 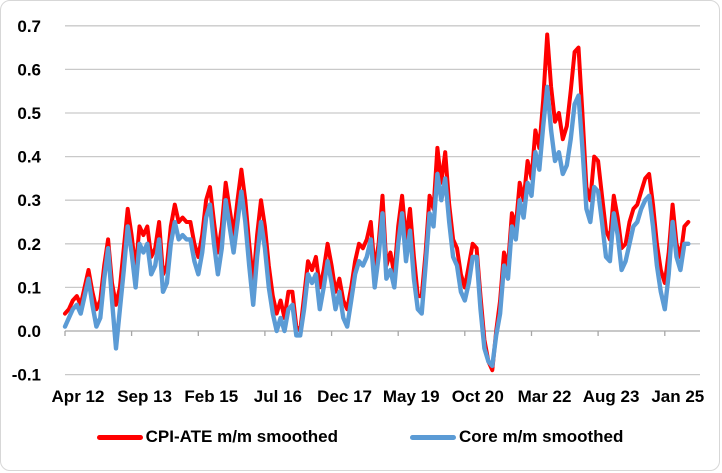 What do you see at coordinates (78, 396) in the screenshot?
I see `x-axis-label: Apr 12` at bounding box center [78, 396].